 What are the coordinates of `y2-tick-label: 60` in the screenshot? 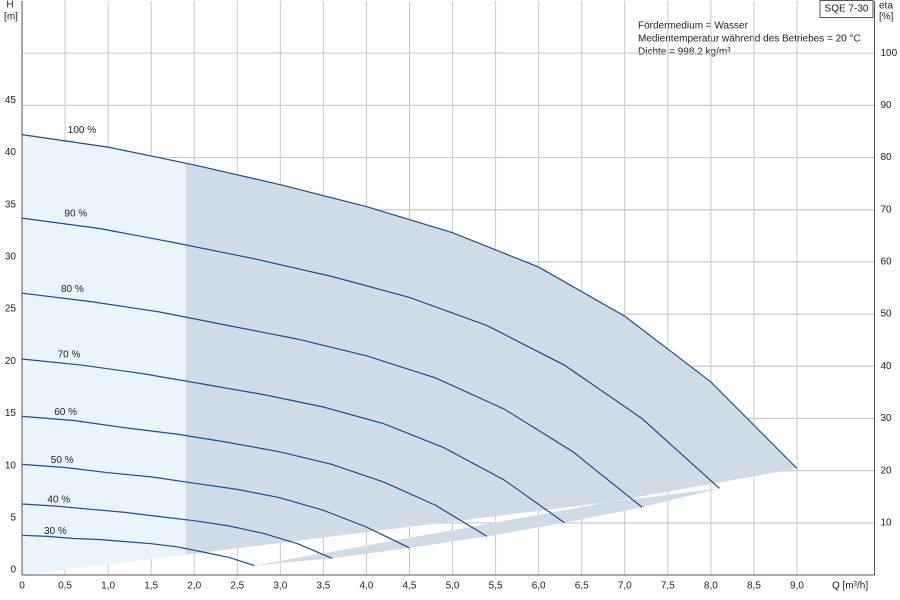 It's located at (887, 262).